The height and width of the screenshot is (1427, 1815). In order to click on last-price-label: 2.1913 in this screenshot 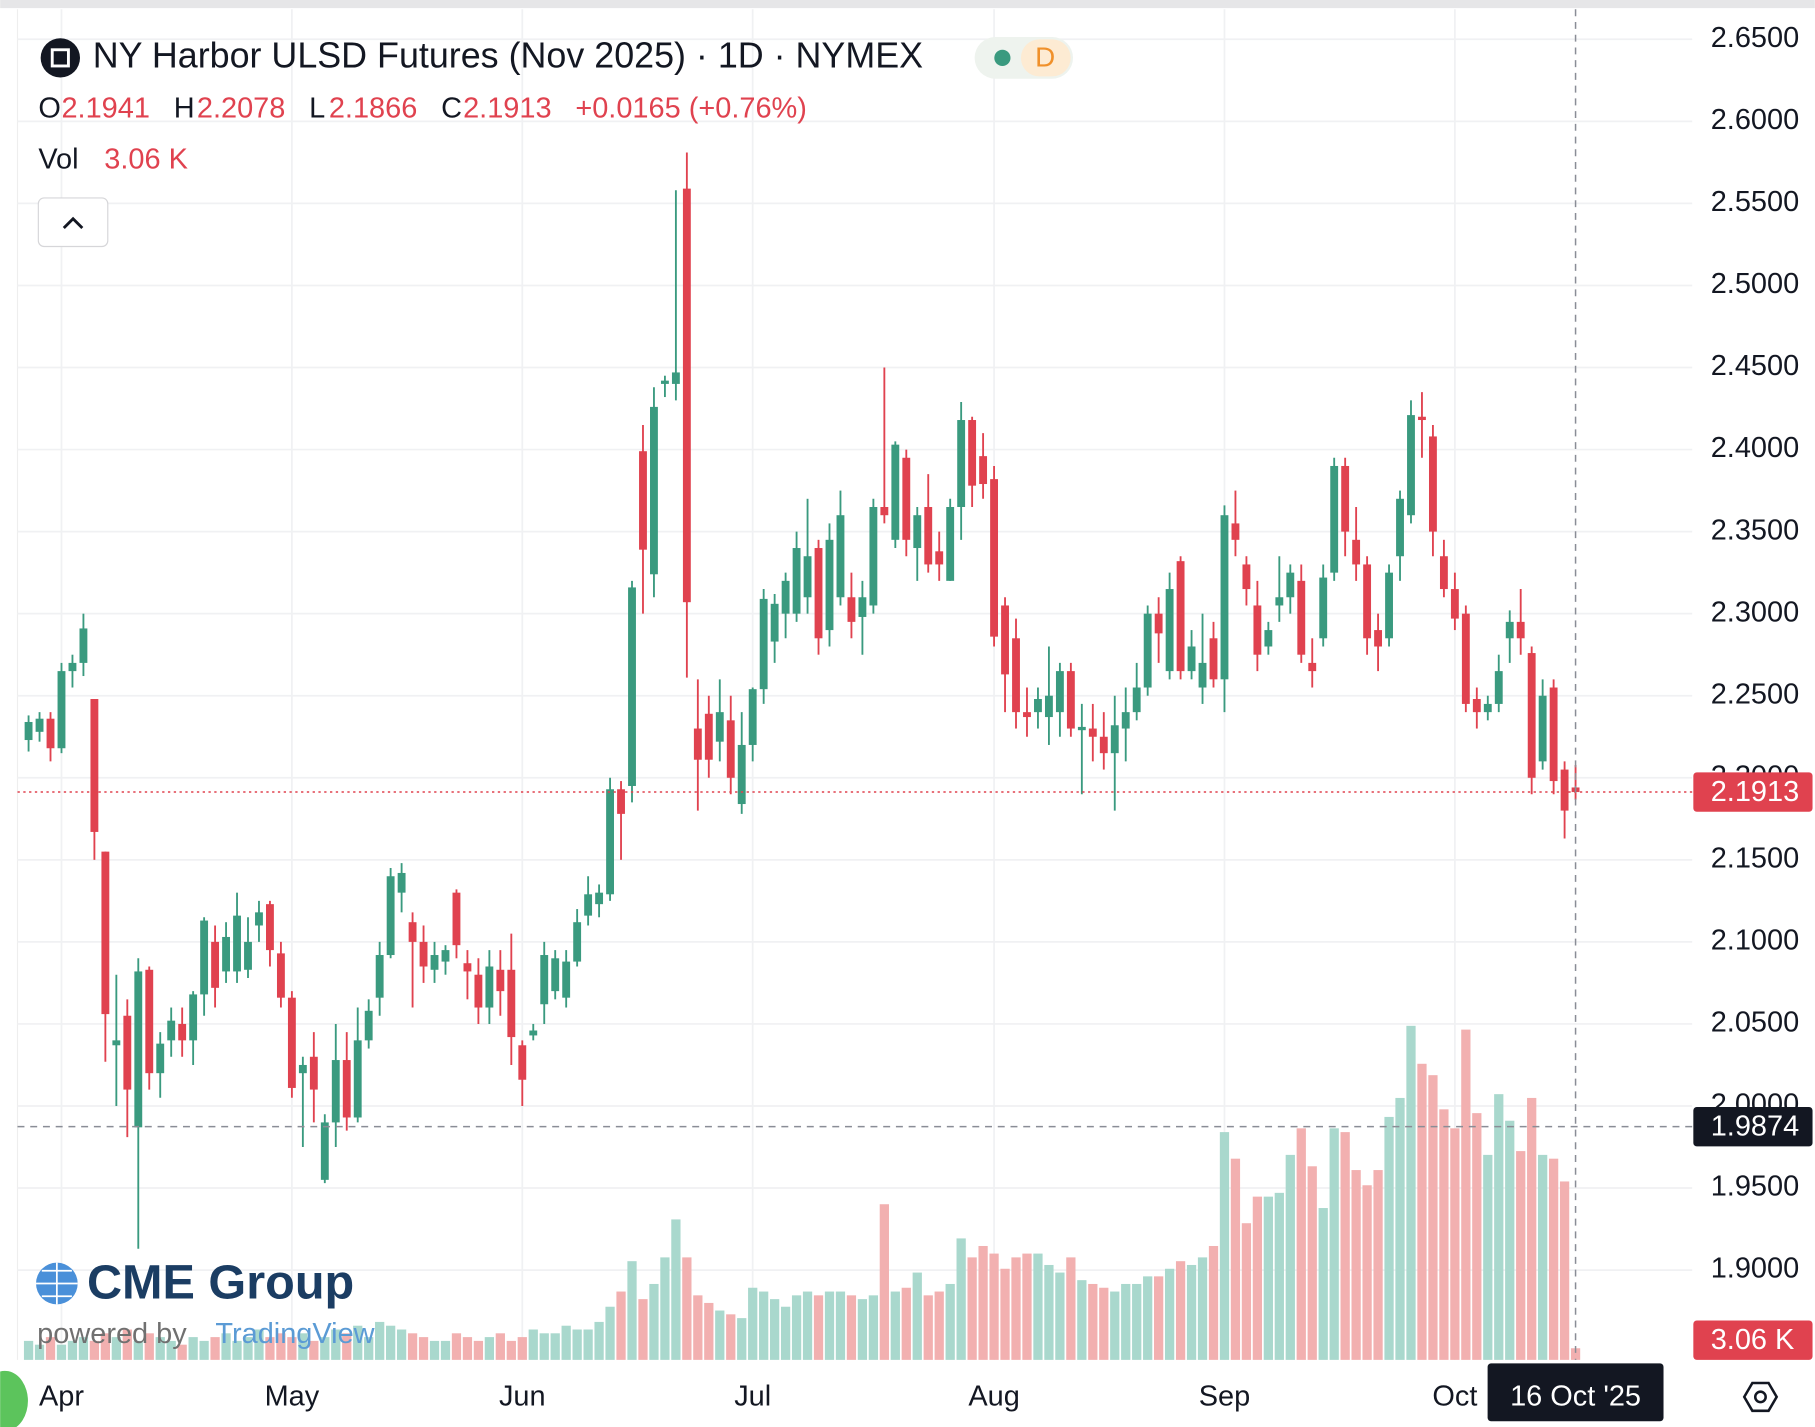, I will do `click(1755, 792)`.